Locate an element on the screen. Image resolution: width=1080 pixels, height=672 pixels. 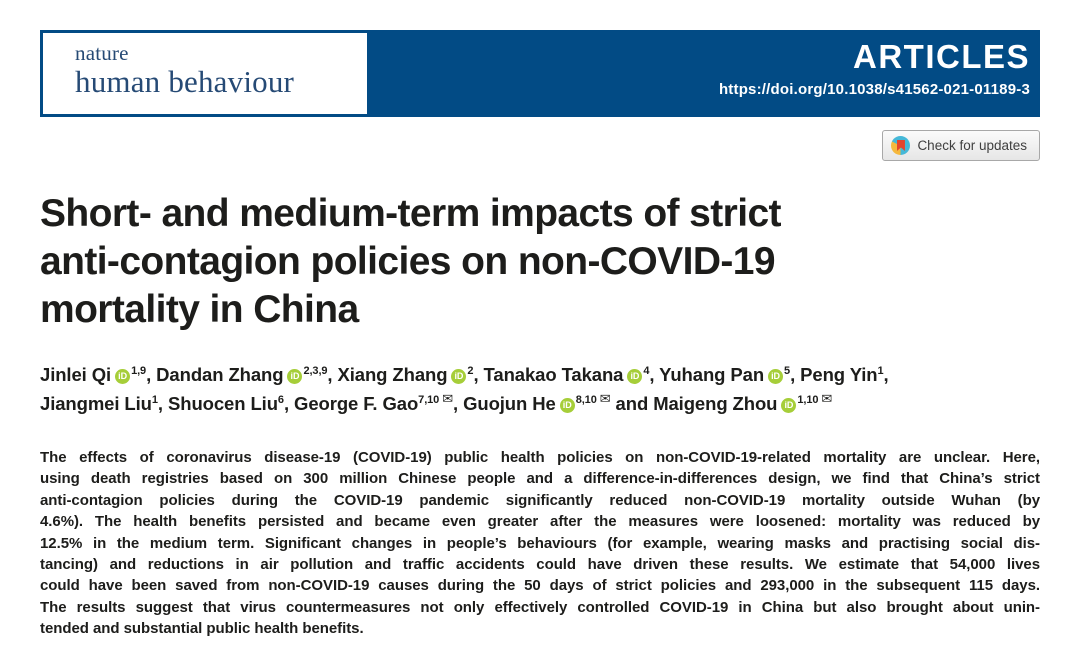
journal-logo-human-behaviour: human behaviour is located at coordinates (185, 81).